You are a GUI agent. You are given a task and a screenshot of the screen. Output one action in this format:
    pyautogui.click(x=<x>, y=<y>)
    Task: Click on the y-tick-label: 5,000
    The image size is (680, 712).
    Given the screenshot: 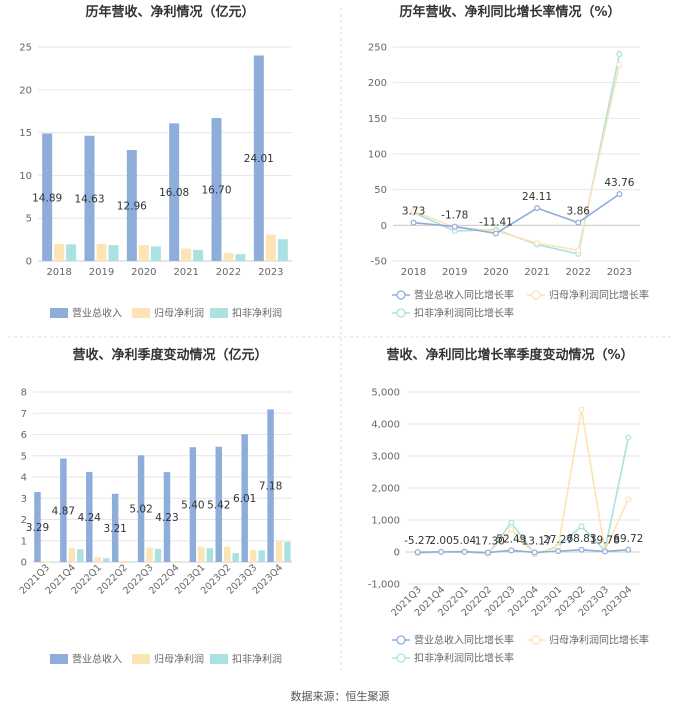 What is the action you would take?
    pyautogui.click(x=385, y=393)
    